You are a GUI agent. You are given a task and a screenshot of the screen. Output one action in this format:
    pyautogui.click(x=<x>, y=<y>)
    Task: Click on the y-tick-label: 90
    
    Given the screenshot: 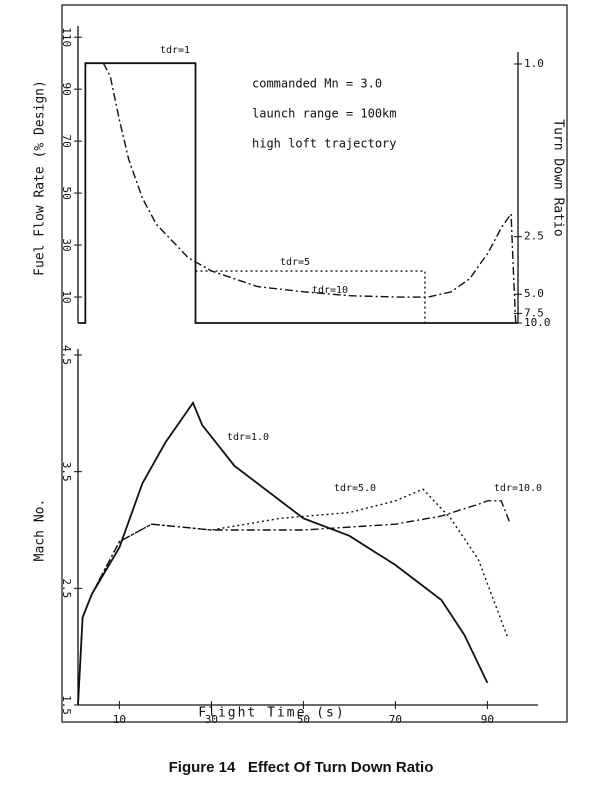 What is the action you would take?
    pyautogui.click(x=66, y=89)
    